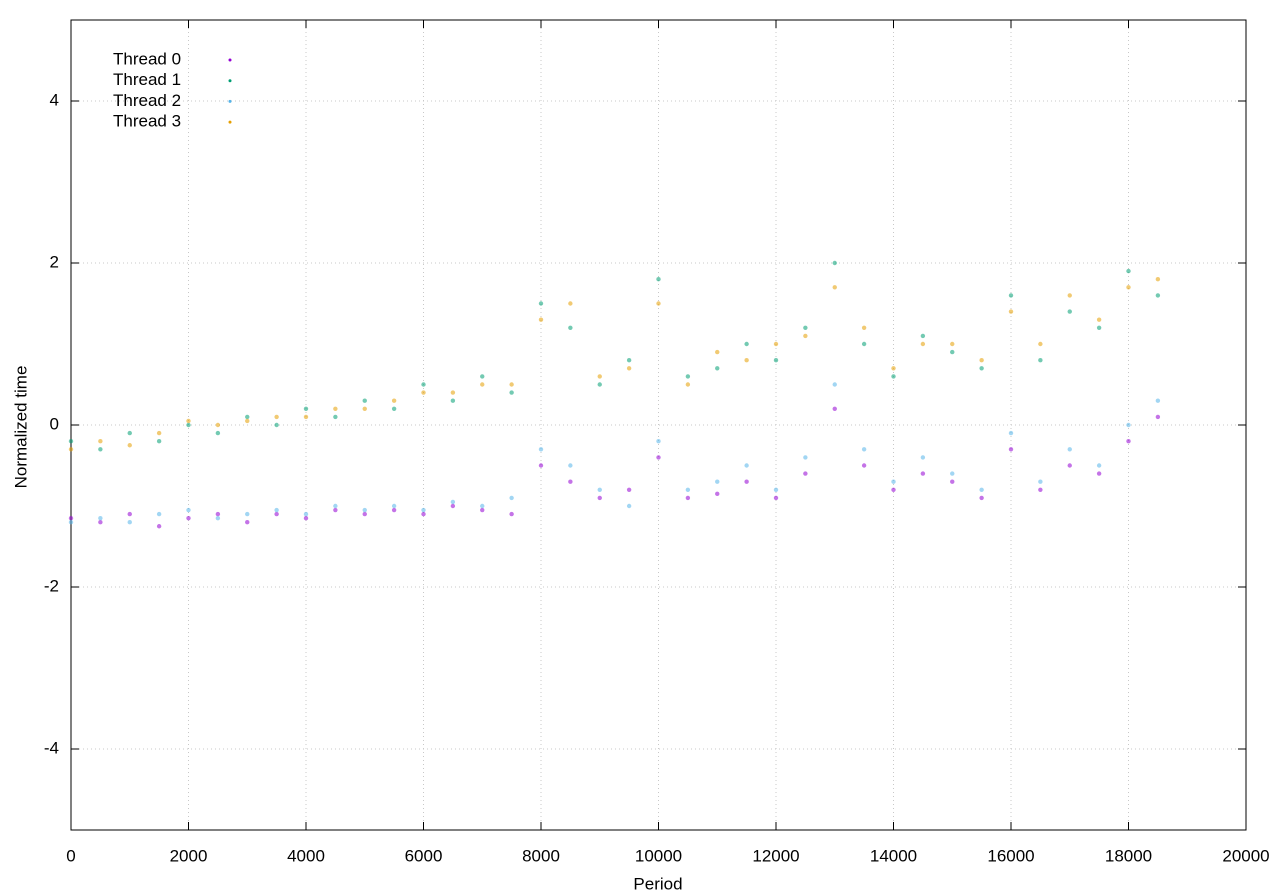 Image resolution: width=1280 pixels, height=896 pixels. Describe the element at coordinates (20, 427) in the screenshot. I see `y-axis-label: Normalized time` at that location.